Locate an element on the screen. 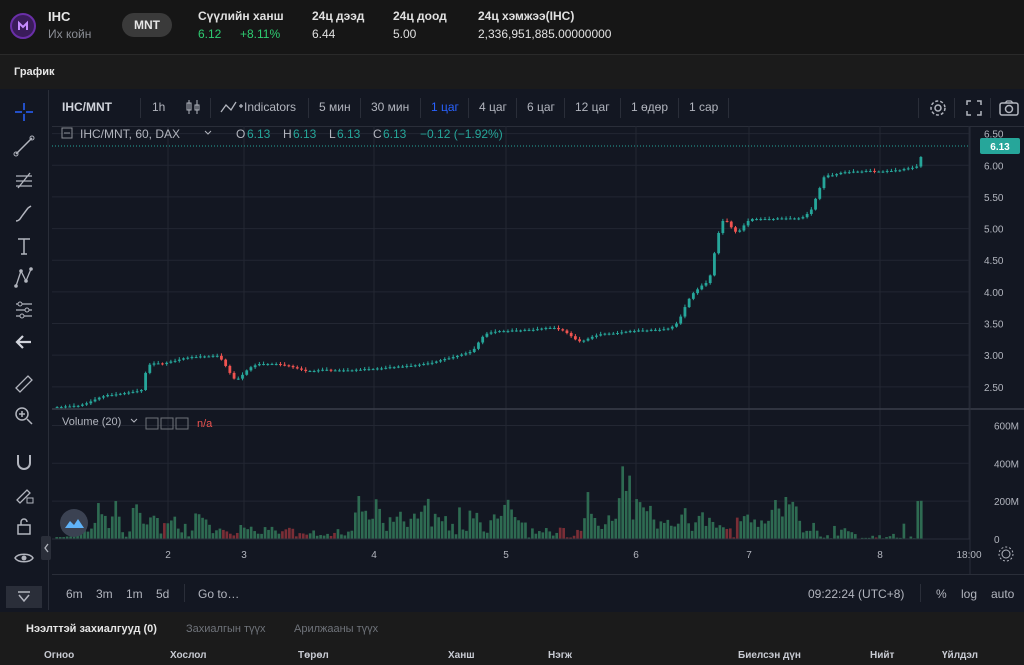  tab-trade-history: Арилжааны түүх is located at coordinates (336, 629).